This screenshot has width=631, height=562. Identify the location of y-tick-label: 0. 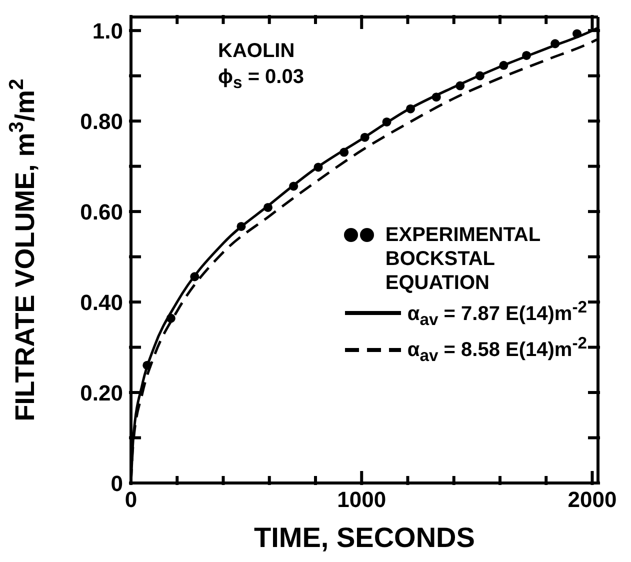
(116, 483).